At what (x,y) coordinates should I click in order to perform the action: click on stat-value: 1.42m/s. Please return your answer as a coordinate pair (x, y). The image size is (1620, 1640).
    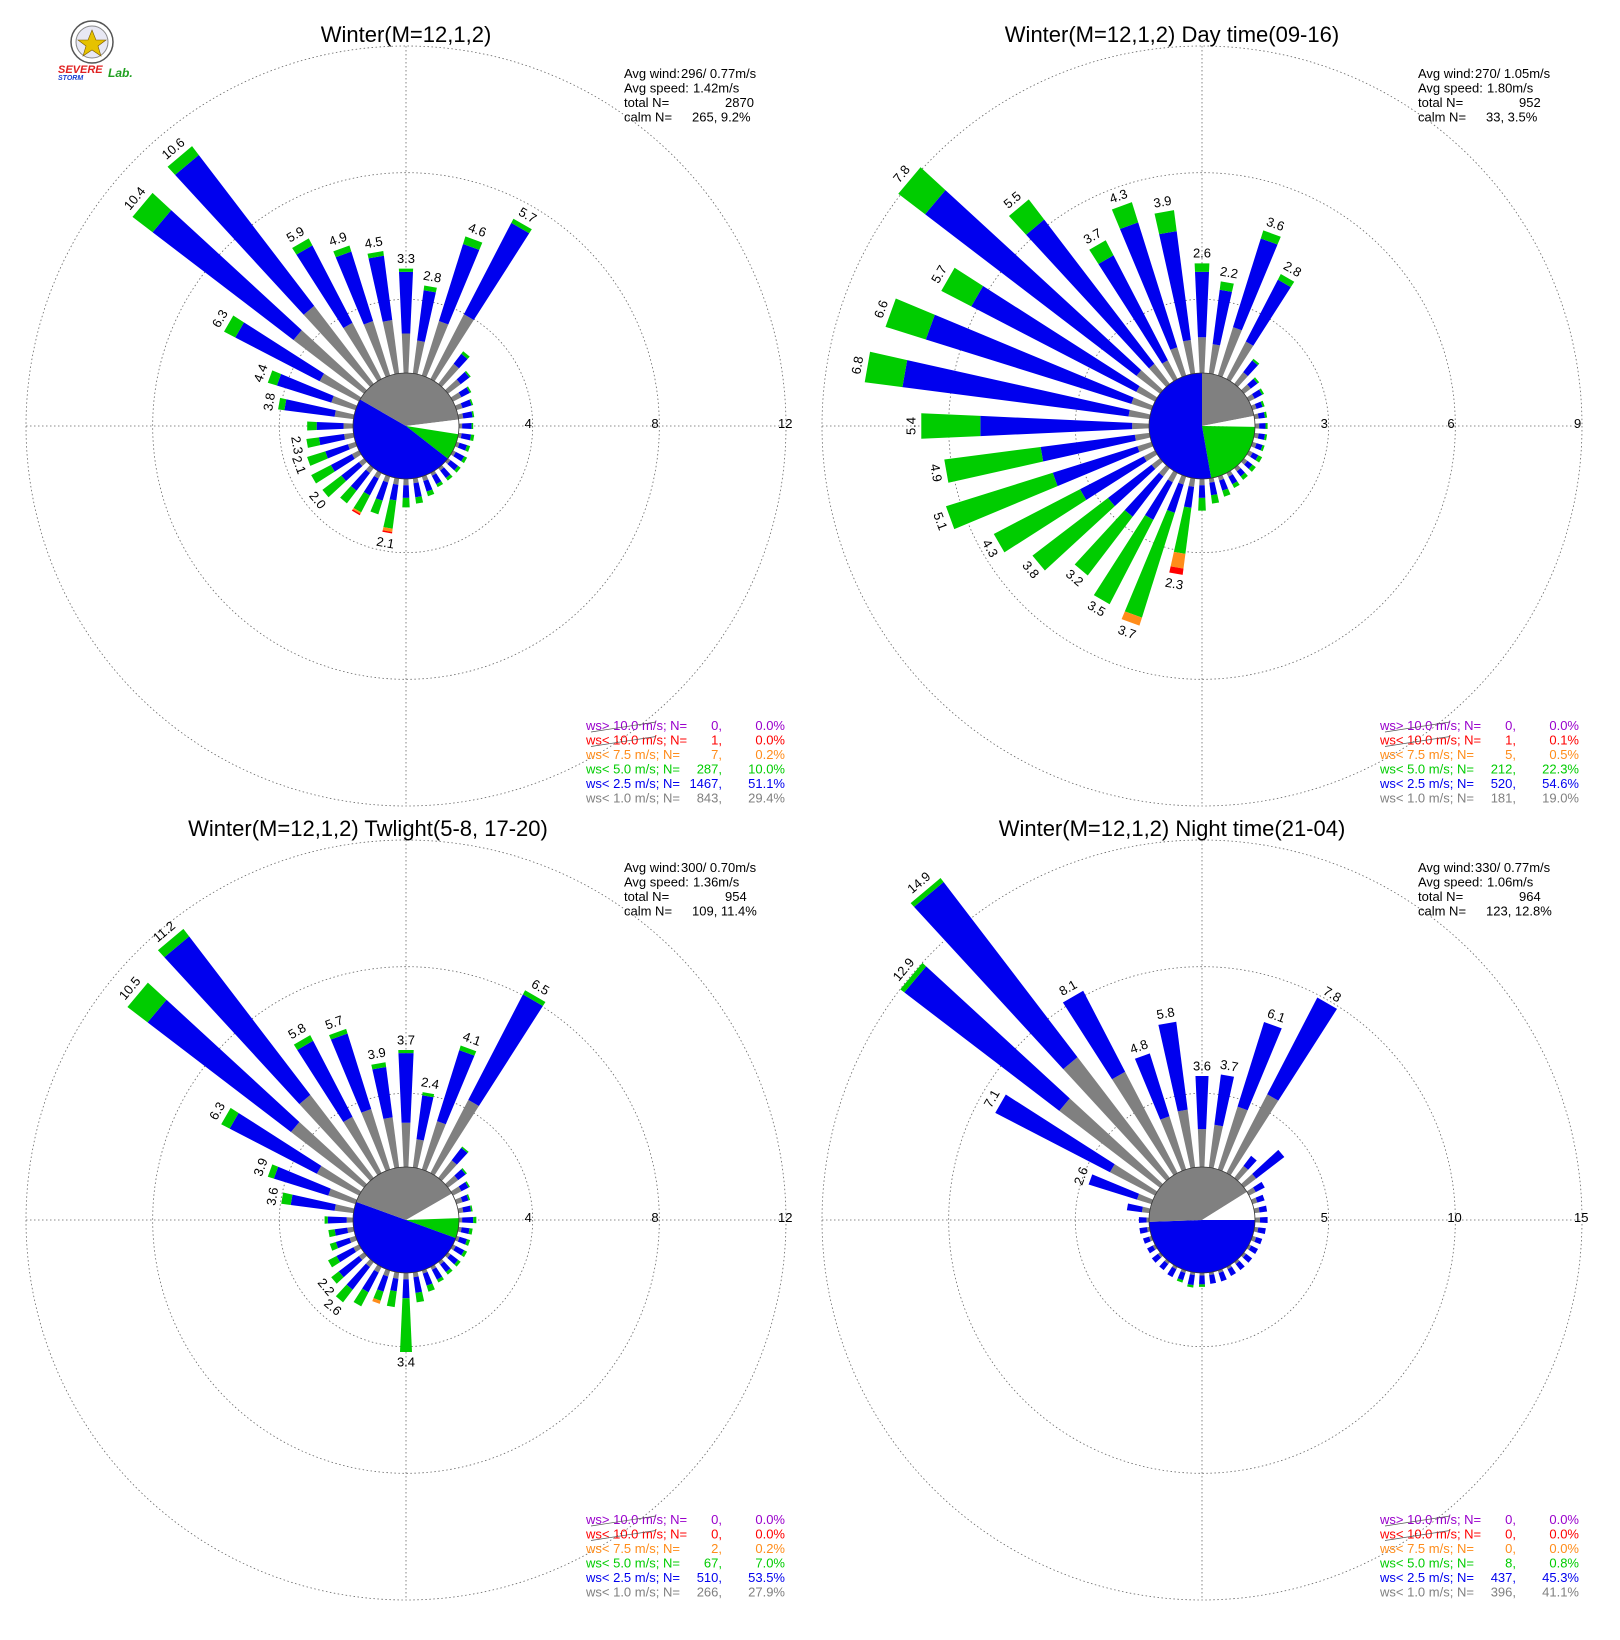
    Looking at the image, I should click on (716, 88).